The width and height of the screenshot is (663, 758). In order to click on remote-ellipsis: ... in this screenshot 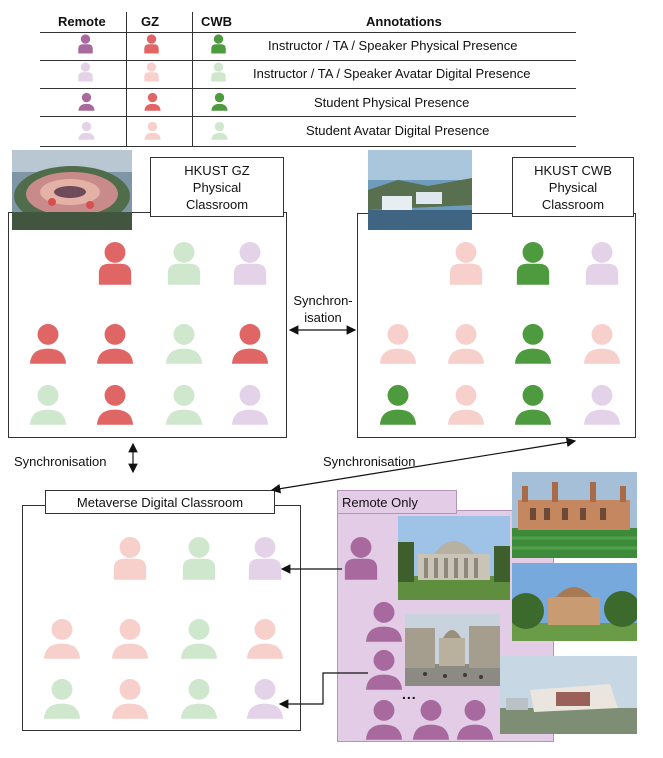, I will do `click(409, 694)`.